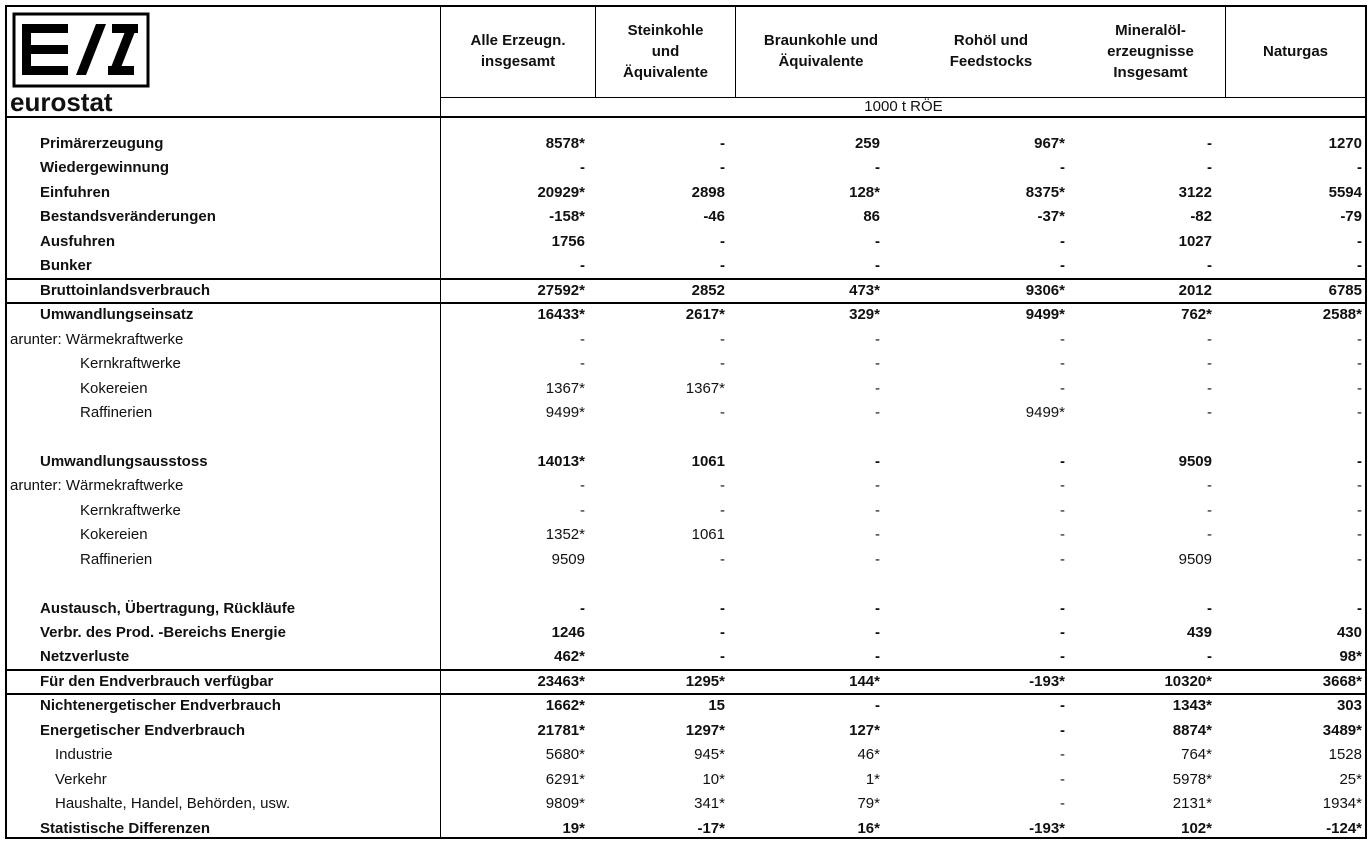 The image size is (1372, 843). Describe the element at coordinates (1345, 143) in the screenshot. I see `value: 1270` at that location.